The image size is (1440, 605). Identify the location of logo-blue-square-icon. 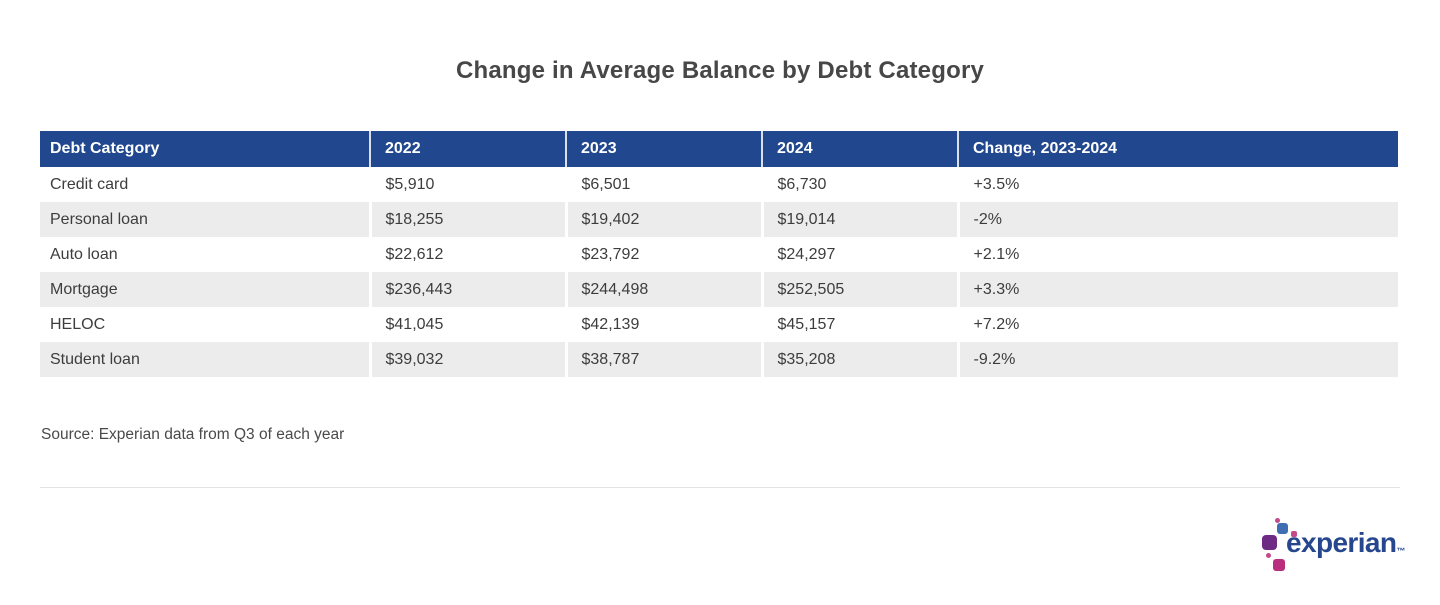
(1282, 528).